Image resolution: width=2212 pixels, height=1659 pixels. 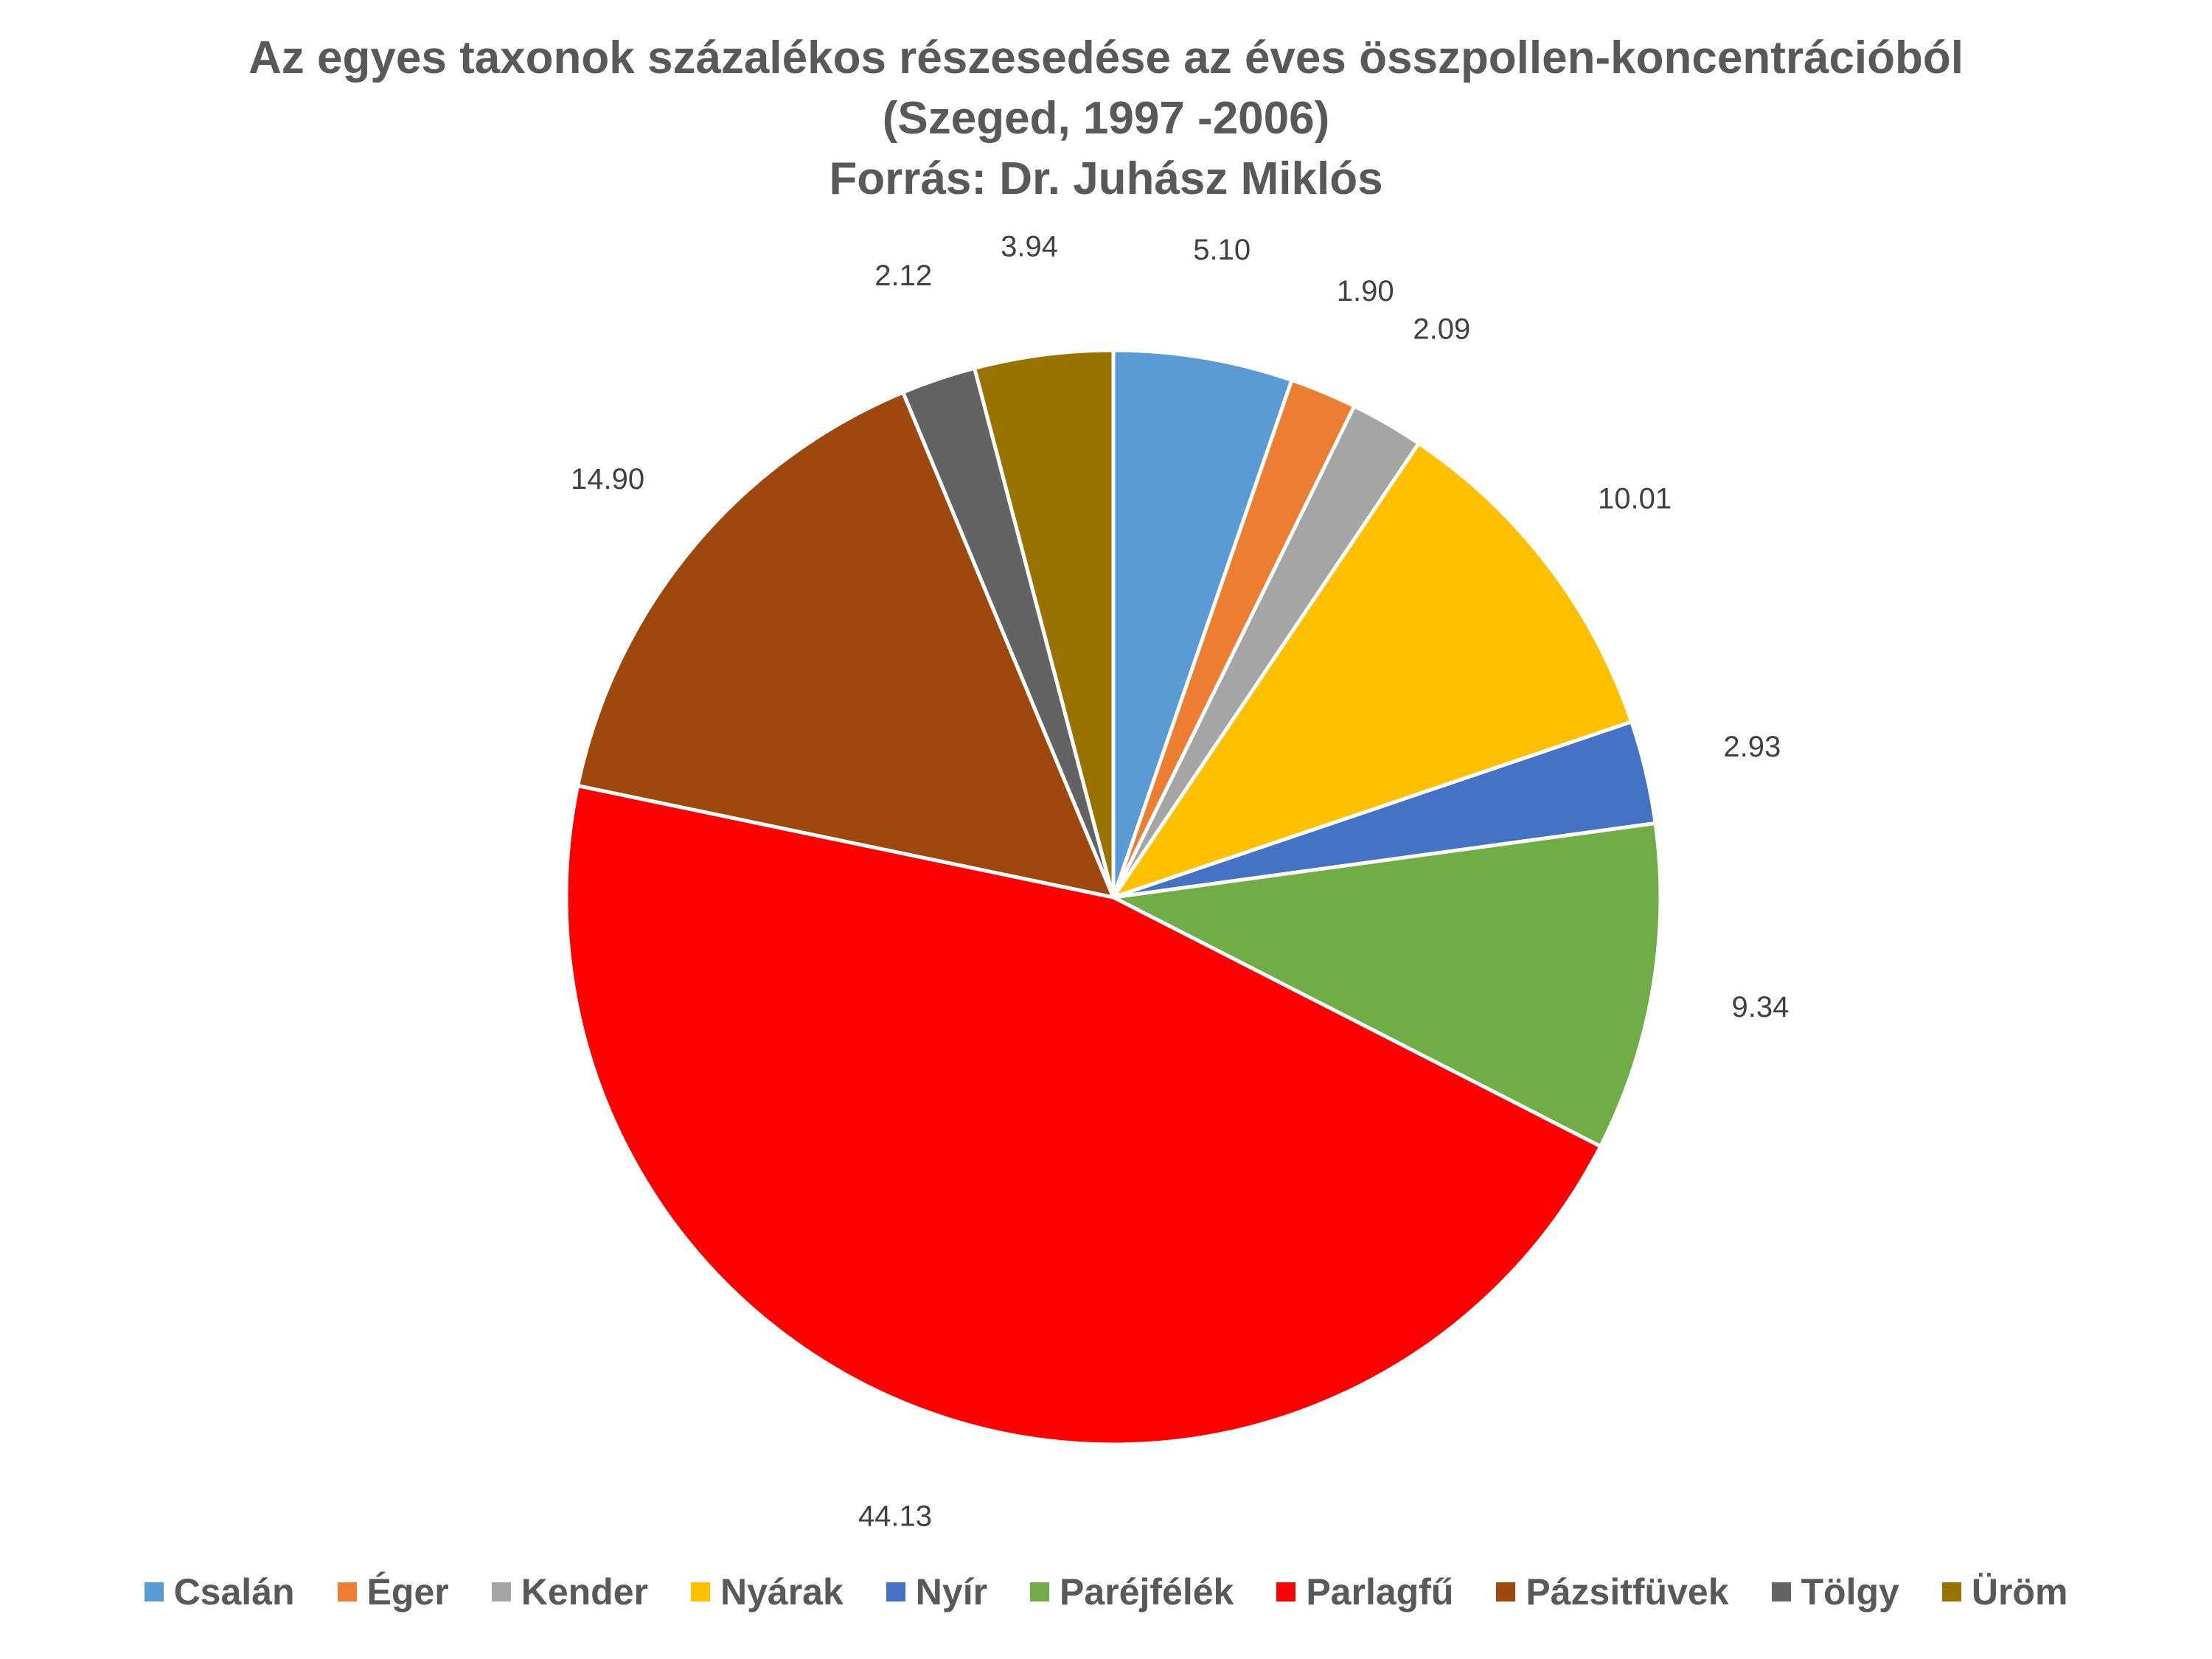 What do you see at coordinates (1506, 1591) in the screenshot?
I see `legend-swatch-pazsitfuvek` at bounding box center [1506, 1591].